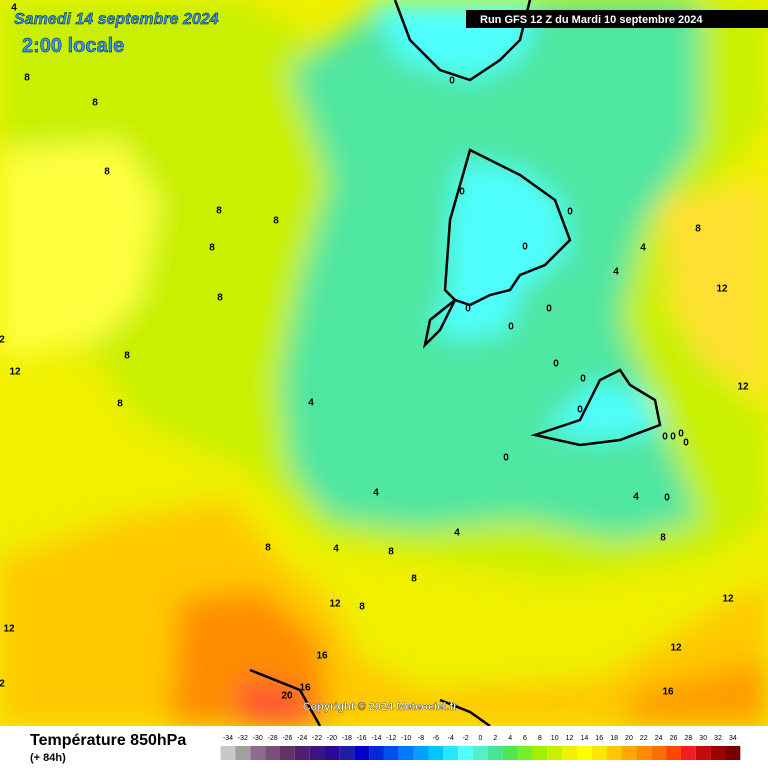  I want to click on scale-label: -6, so click(436, 738).